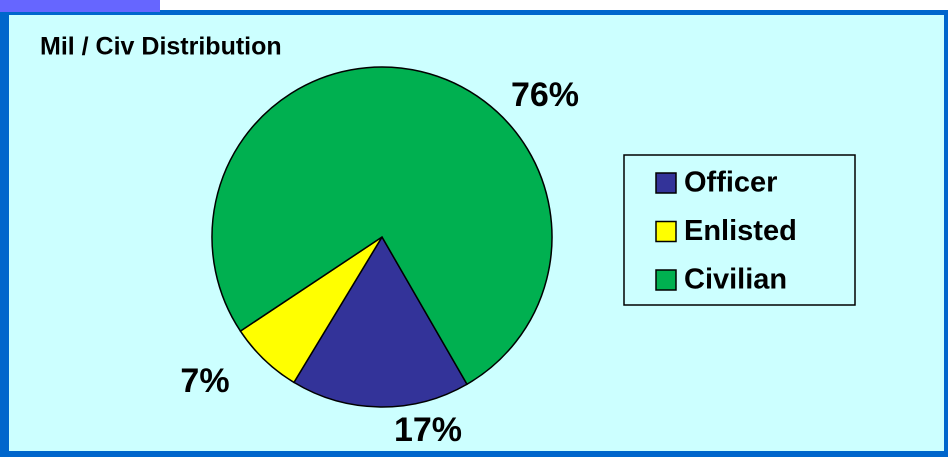 The width and height of the screenshot is (948, 457). Describe the element at coordinates (161, 47) in the screenshot. I see `chart-title: Mil / Civ Distribution` at that location.